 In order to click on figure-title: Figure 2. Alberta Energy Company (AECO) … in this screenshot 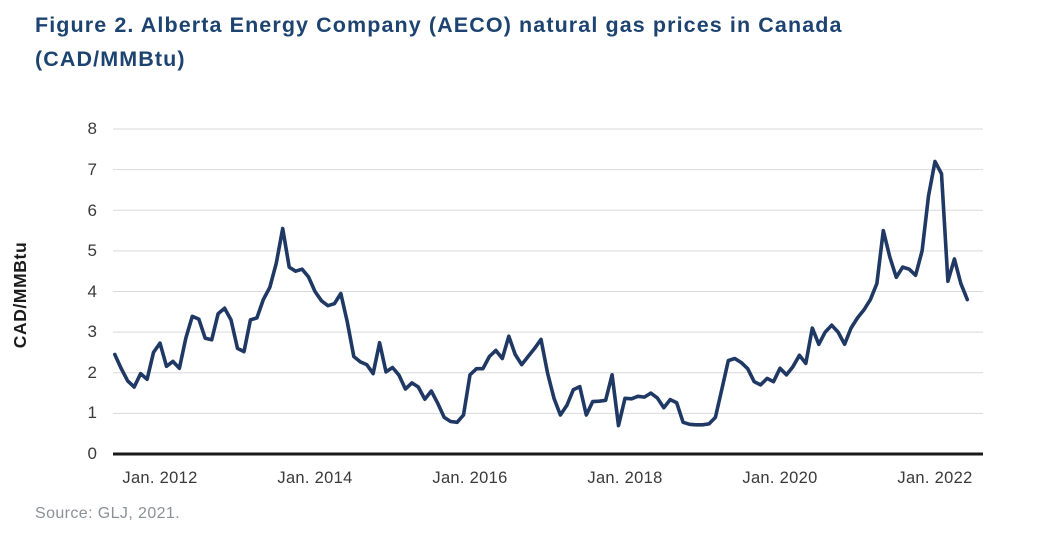, I will do `click(530, 42)`.